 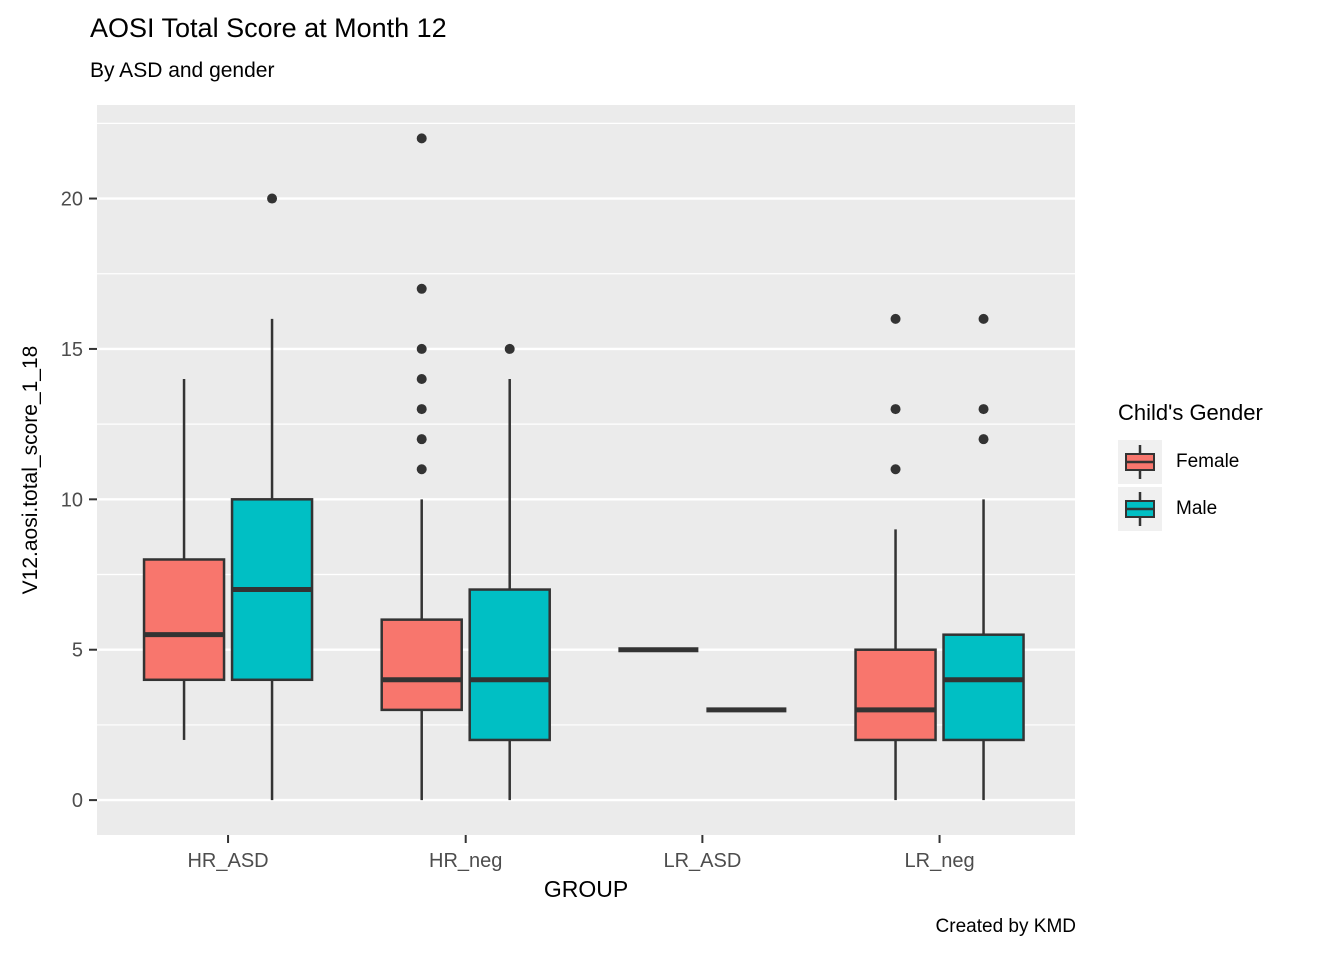 I want to click on chart-subtitle: By ASD and gender, so click(x=182, y=70).